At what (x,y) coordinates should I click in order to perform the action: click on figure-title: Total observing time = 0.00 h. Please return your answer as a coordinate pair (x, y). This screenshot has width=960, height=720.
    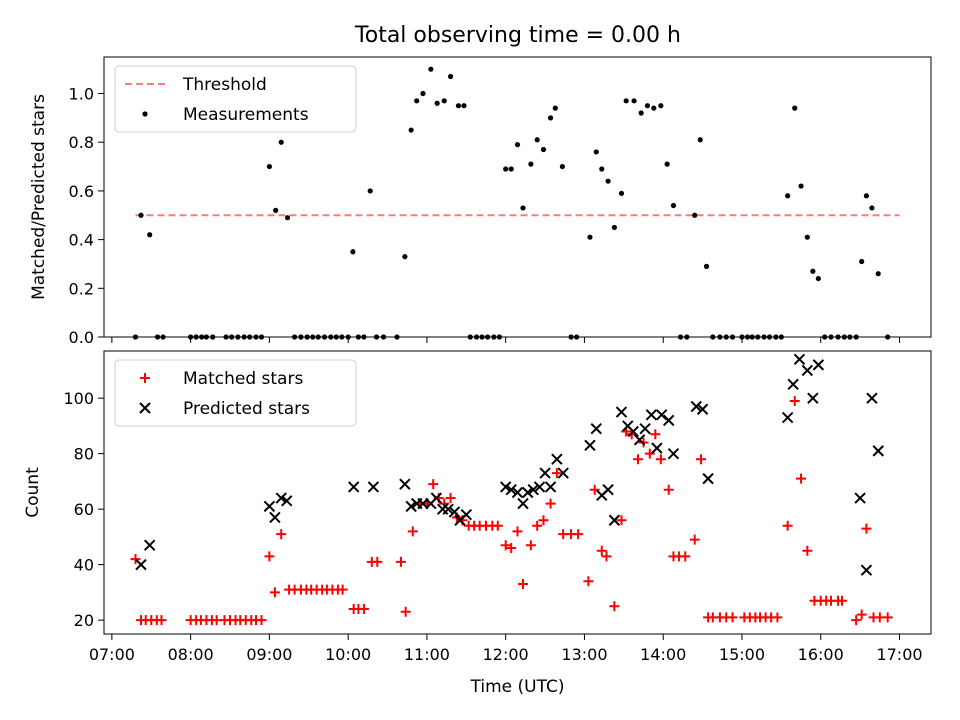
    Looking at the image, I should click on (517, 35).